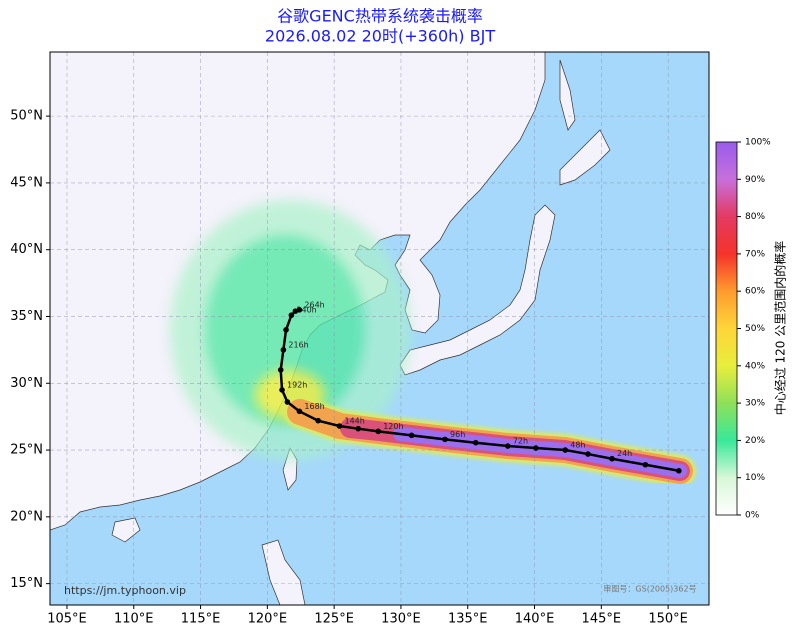 The width and height of the screenshot is (800, 638). What do you see at coordinates (314, 304) in the screenshot?
I see `hour-label: 264h` at bounding box center [314, 304].